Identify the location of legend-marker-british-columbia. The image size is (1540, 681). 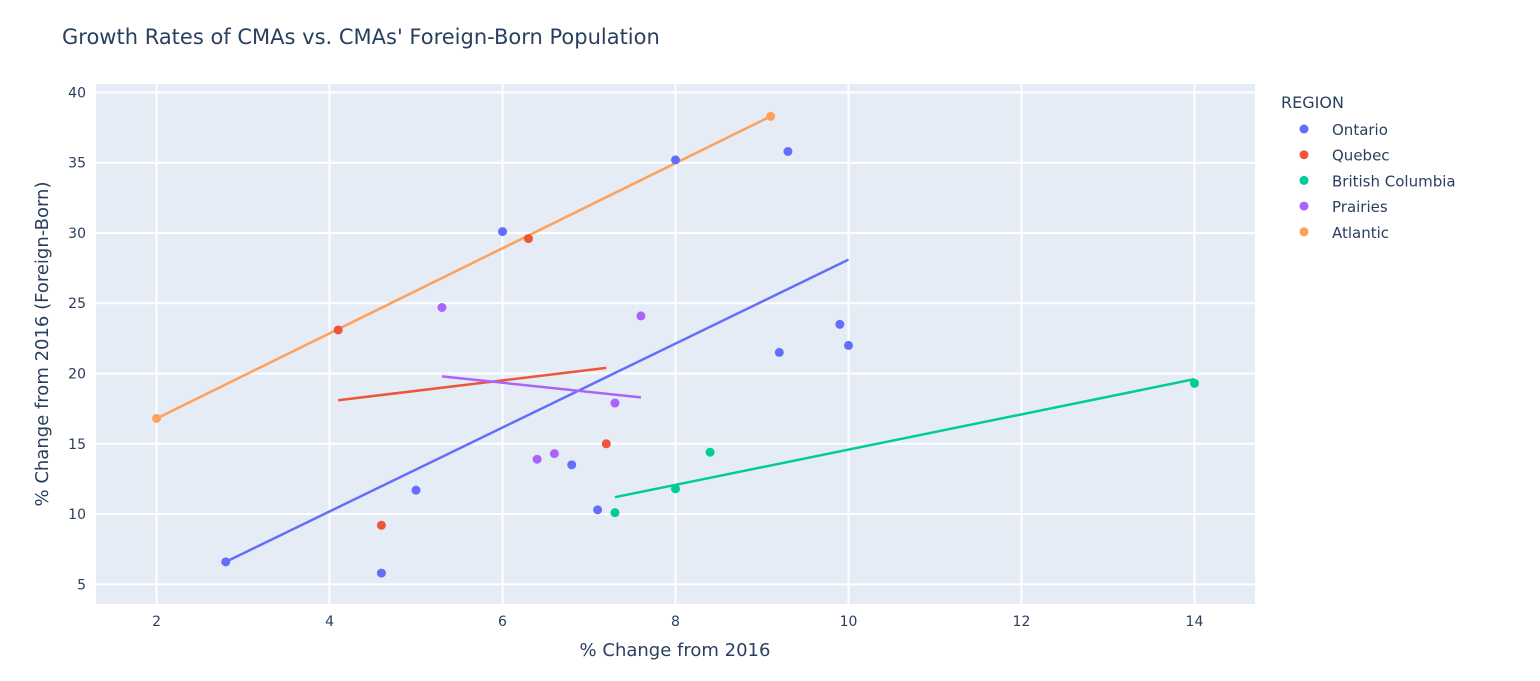
(1304, 180).